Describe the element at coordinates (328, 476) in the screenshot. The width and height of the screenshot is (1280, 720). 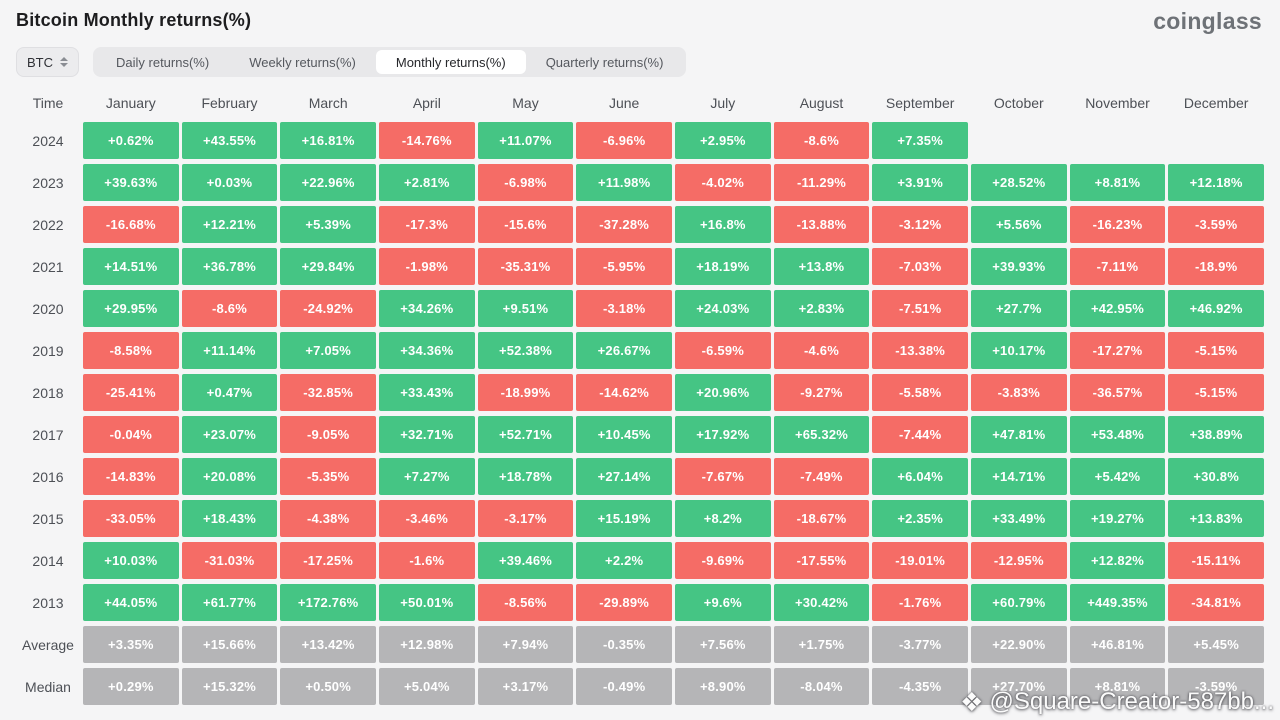
I see `return-cell-2016-march: -5.35%` at that location.